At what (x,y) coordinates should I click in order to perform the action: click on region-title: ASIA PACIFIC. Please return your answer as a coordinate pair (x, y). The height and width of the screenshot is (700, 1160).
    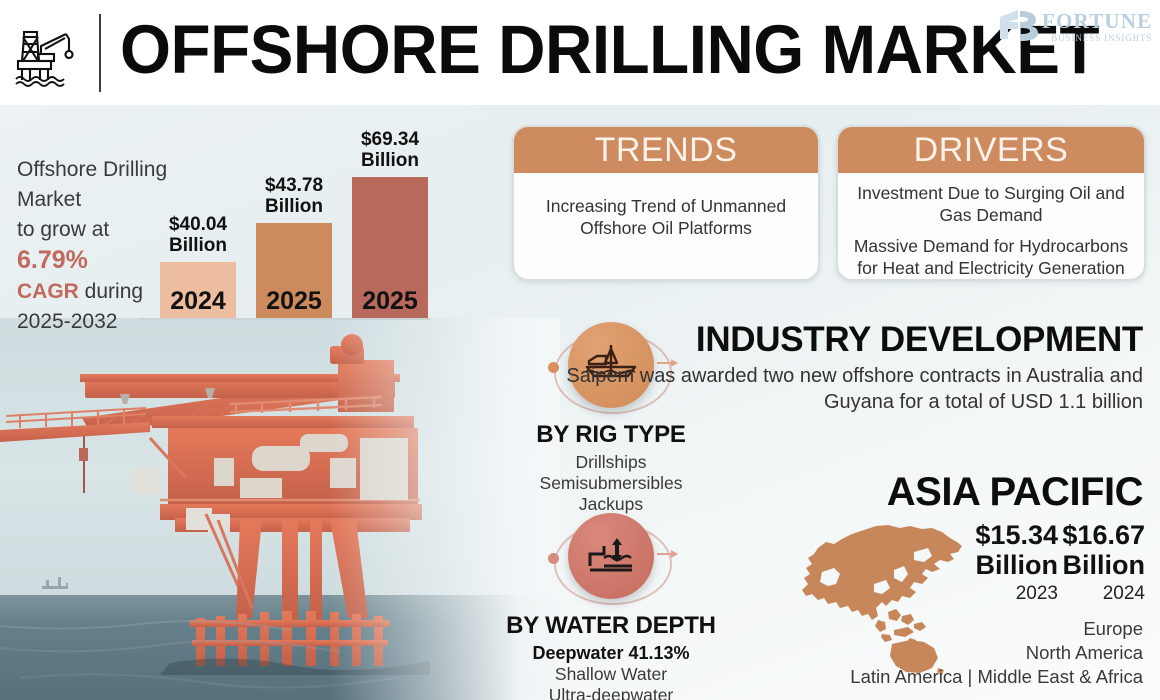
    Looking at the image, I should click on (1015, 492).